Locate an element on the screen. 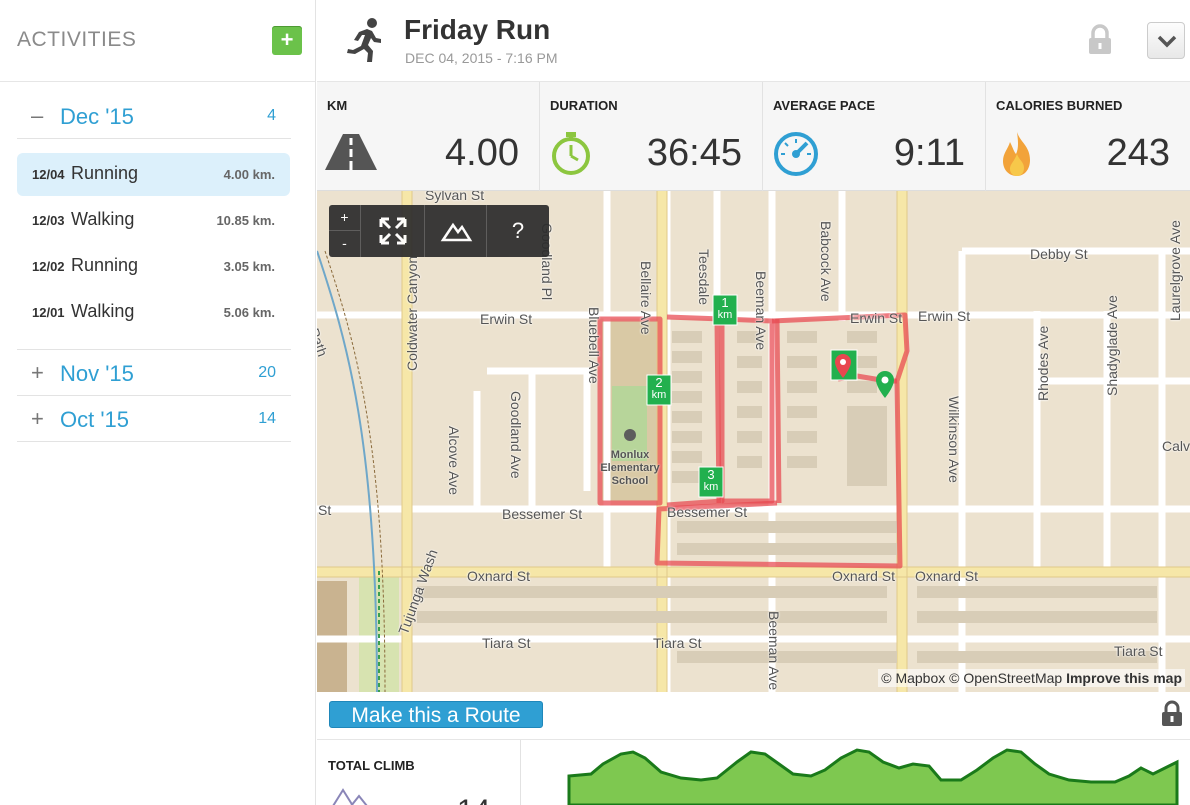 The image size is (1190, 805). school-field is located at coordinates (629, 423).